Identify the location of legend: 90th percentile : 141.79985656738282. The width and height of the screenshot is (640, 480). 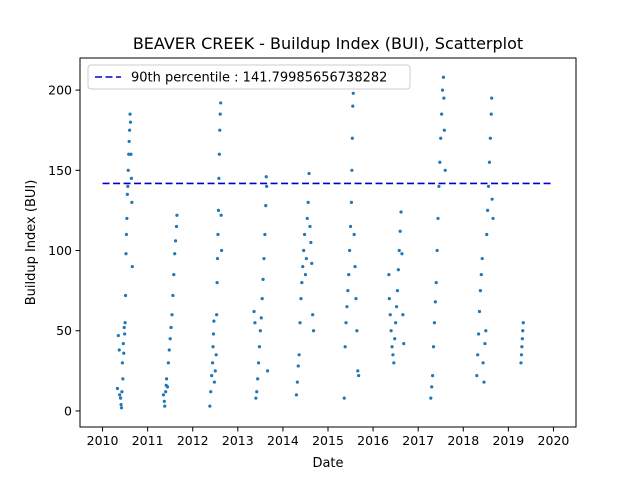
(249, 77).